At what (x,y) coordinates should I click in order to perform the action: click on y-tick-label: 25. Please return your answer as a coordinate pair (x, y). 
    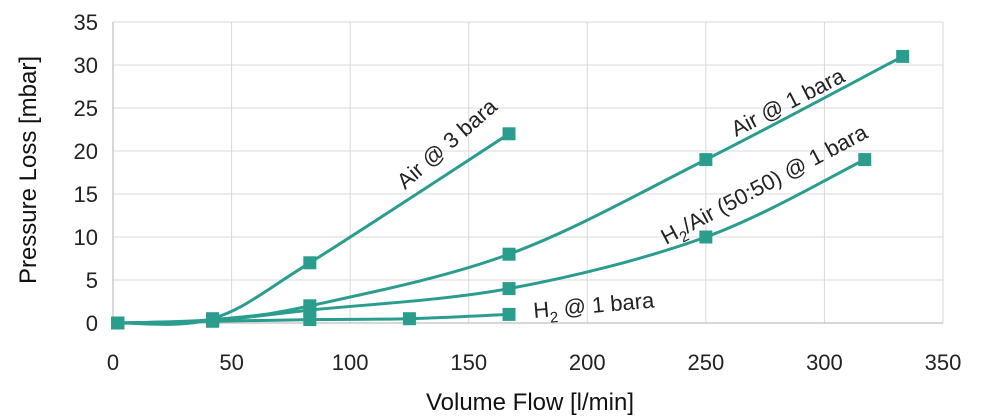
    Looking at the image, I should click on (86, 108).